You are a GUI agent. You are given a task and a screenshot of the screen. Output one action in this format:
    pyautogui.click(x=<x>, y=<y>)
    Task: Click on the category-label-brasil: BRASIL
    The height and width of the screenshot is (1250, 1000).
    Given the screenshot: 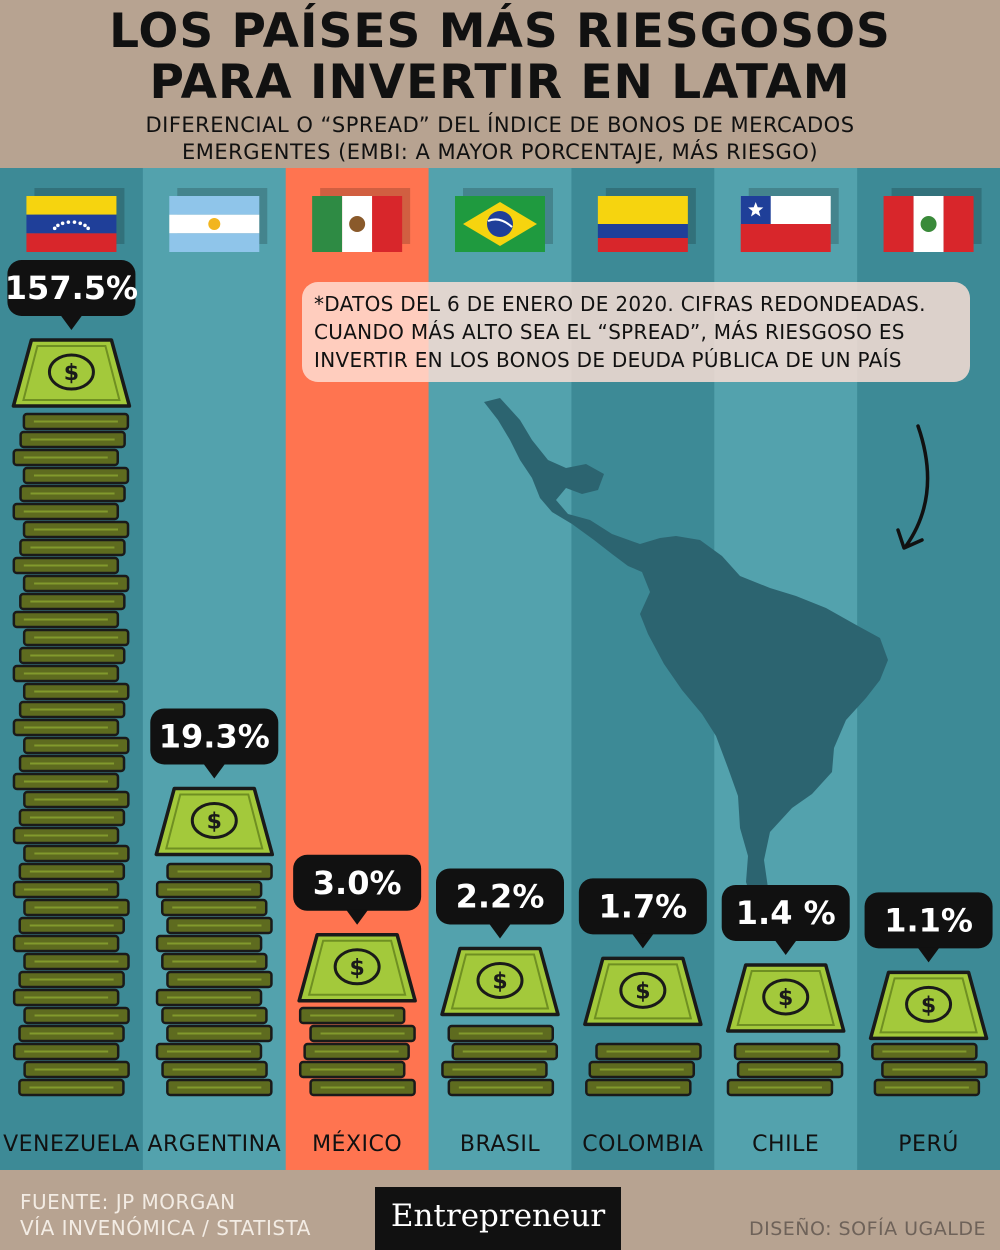 What is the action you would take?
    pyautogui.click(x=500, y=1144)
    